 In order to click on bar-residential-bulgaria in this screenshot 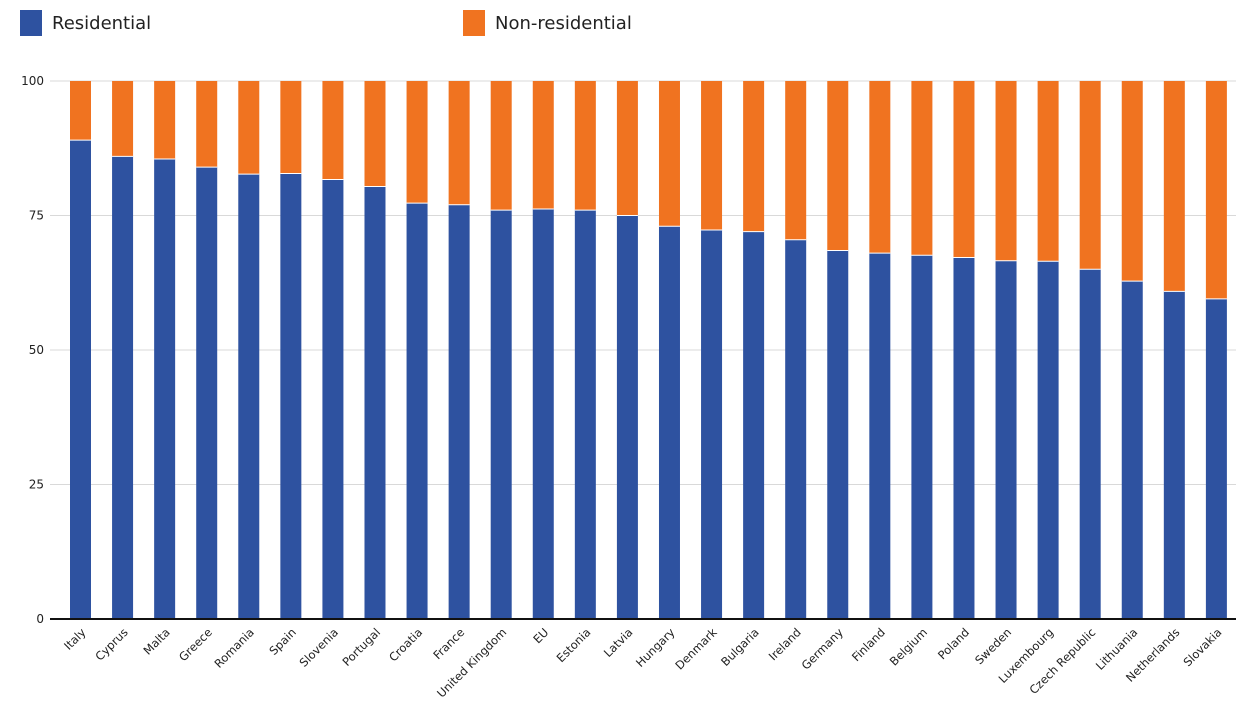, I will do `click(754, 425)`.